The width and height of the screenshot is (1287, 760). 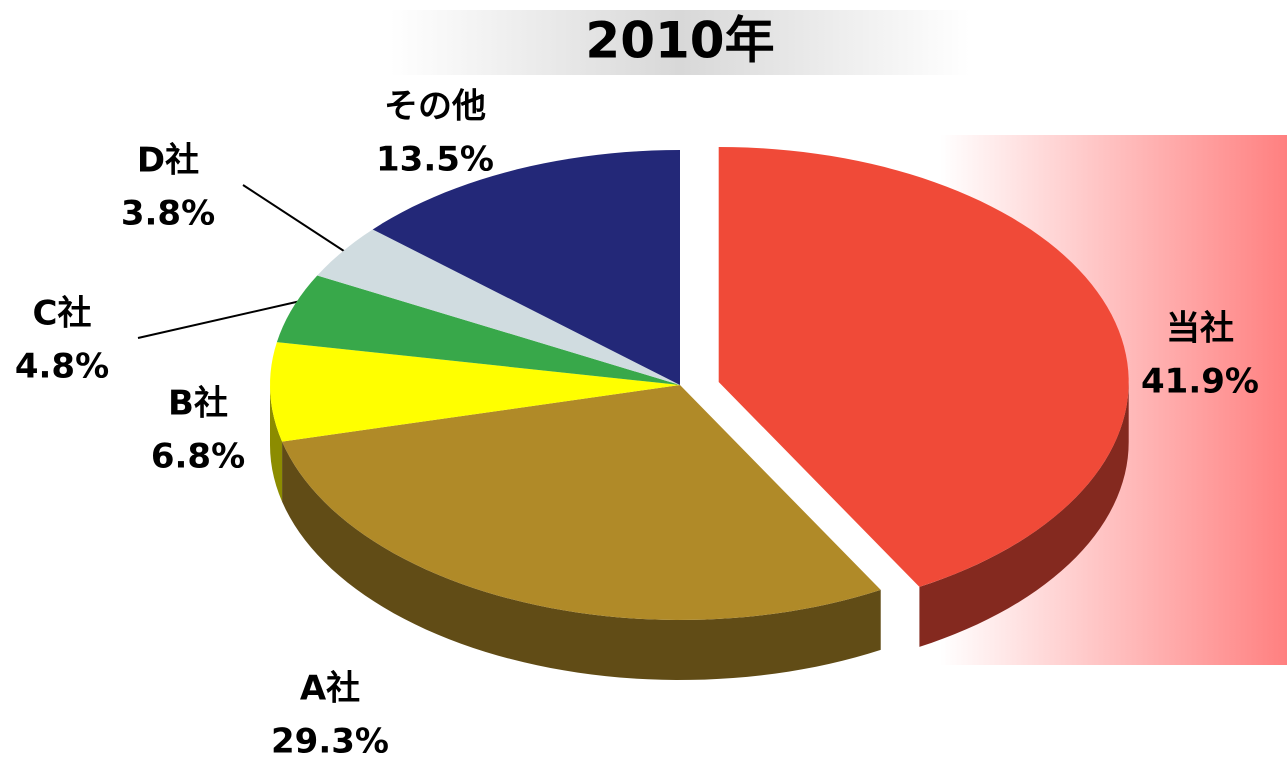 I want to click on slice-label: B社, so click(x=198, y=404).